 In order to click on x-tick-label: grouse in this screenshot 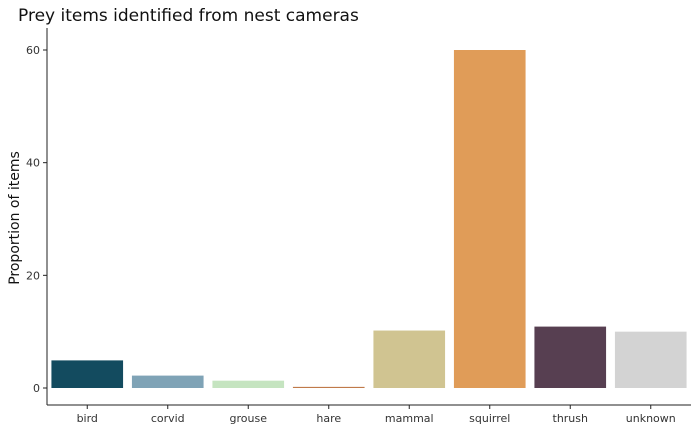, I will do `click(249, 418)`.